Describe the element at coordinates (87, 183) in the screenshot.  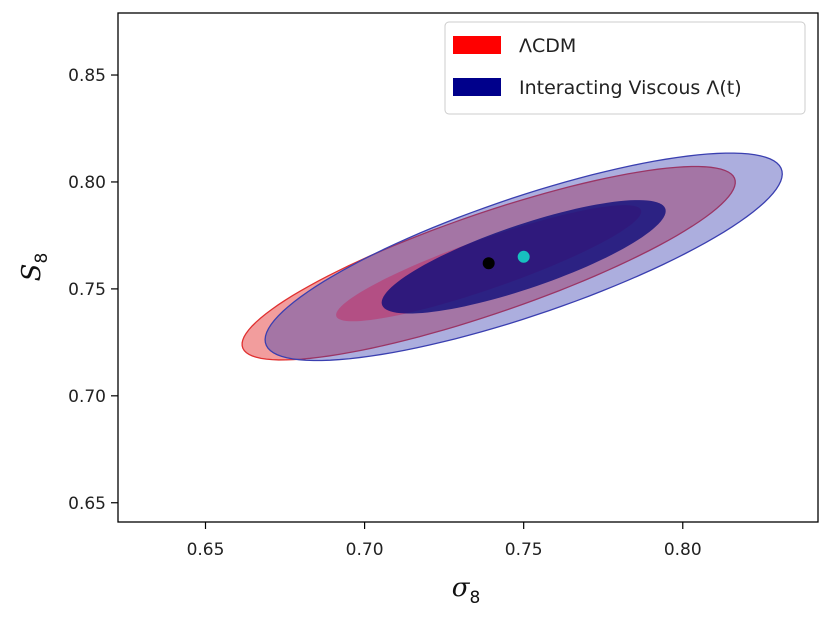
I see `y-tick-label: 0.80` at that location.